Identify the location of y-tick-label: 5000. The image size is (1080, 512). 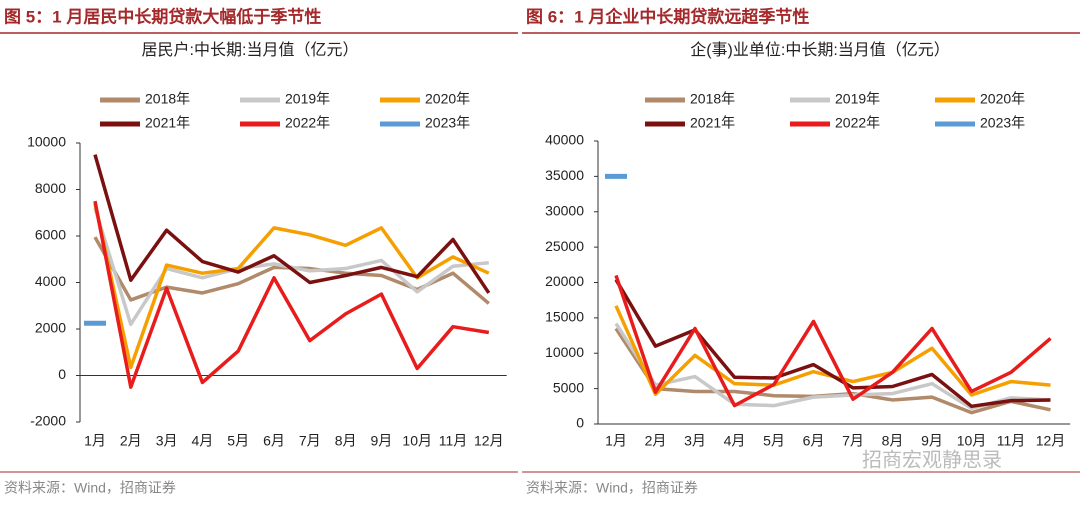
(568, 387).